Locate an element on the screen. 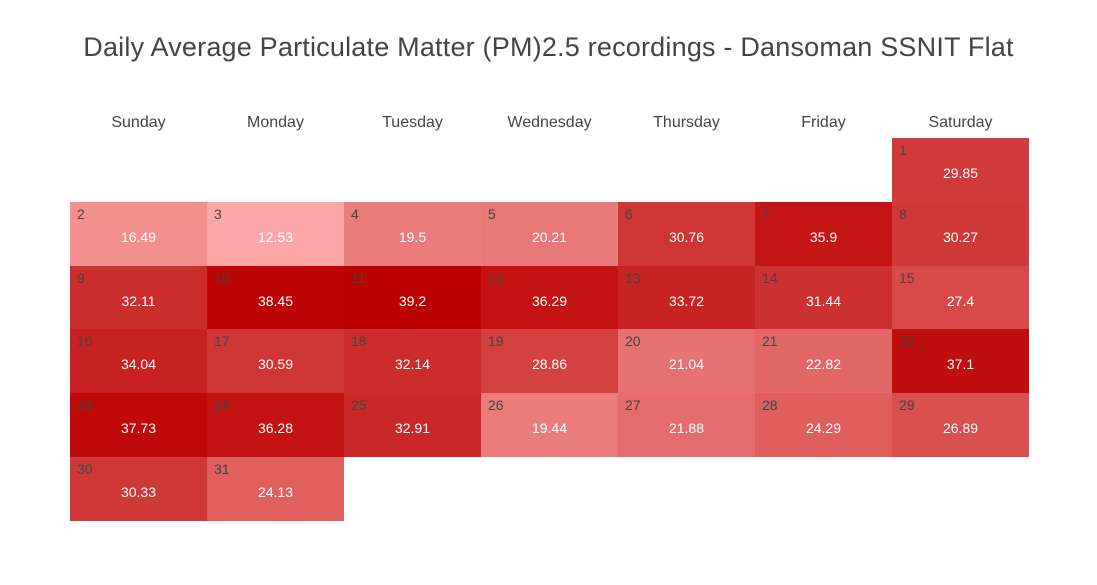 The image size is (1097, 585). pm25-value-label: 31.44 is located at coordinates (823, 300).